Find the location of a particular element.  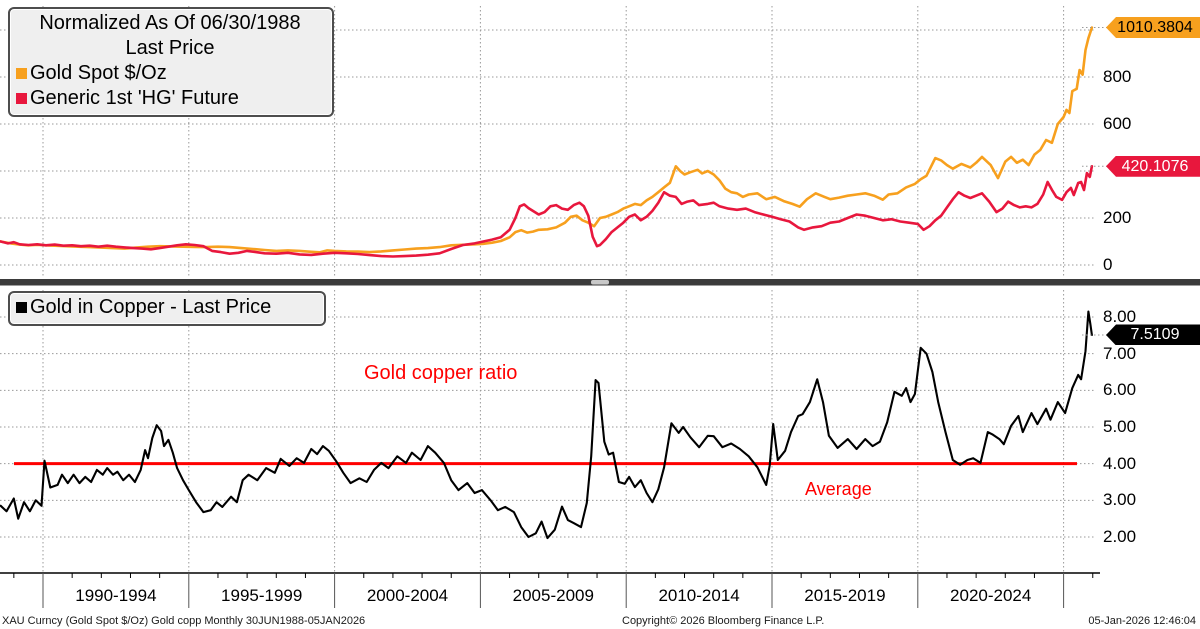

ratio-last-price-tag: 7.5109 is located at coordinates (1153, 335).